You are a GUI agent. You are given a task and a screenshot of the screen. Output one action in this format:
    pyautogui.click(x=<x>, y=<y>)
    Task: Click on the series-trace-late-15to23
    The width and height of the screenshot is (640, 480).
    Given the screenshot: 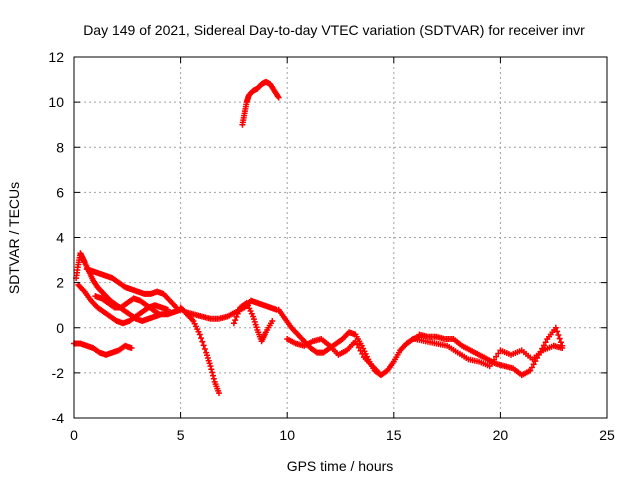 What is the action you would take?
    pyautogui.click(x=491, y=351)
    